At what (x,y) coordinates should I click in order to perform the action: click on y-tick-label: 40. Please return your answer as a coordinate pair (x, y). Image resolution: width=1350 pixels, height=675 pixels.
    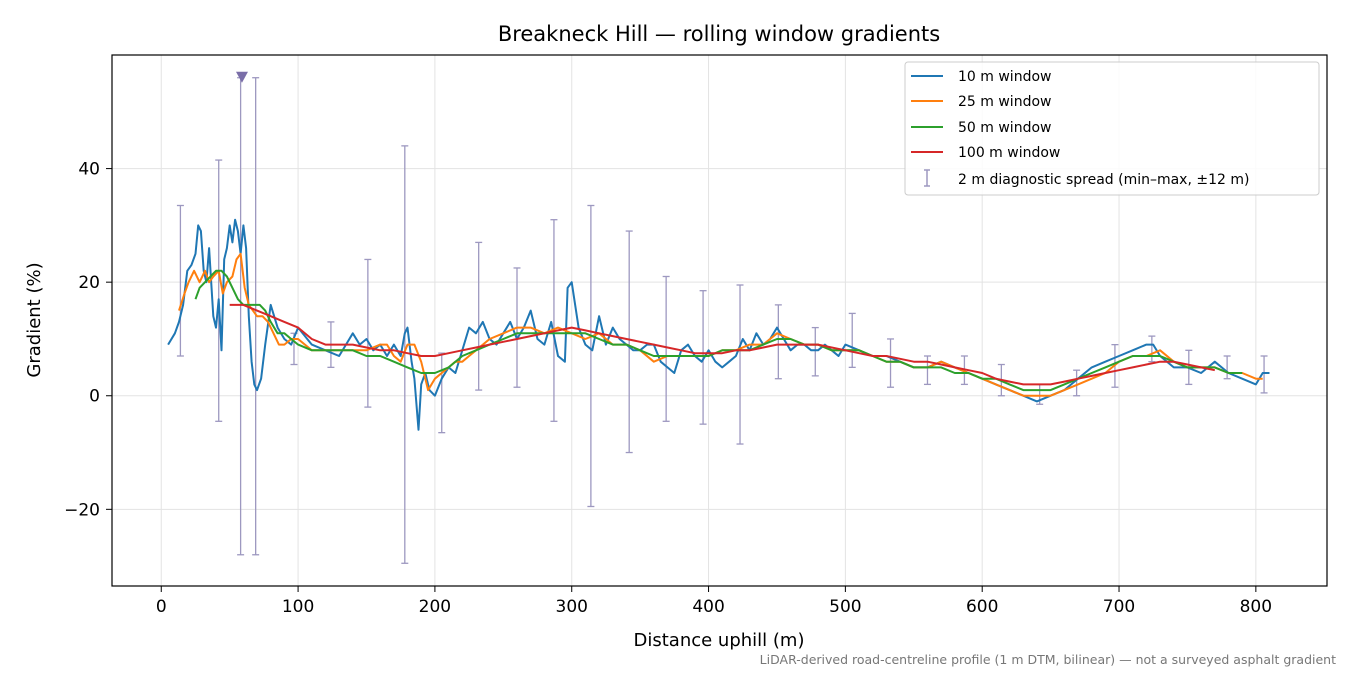
    Looking at the image, I should click on (89, 170).